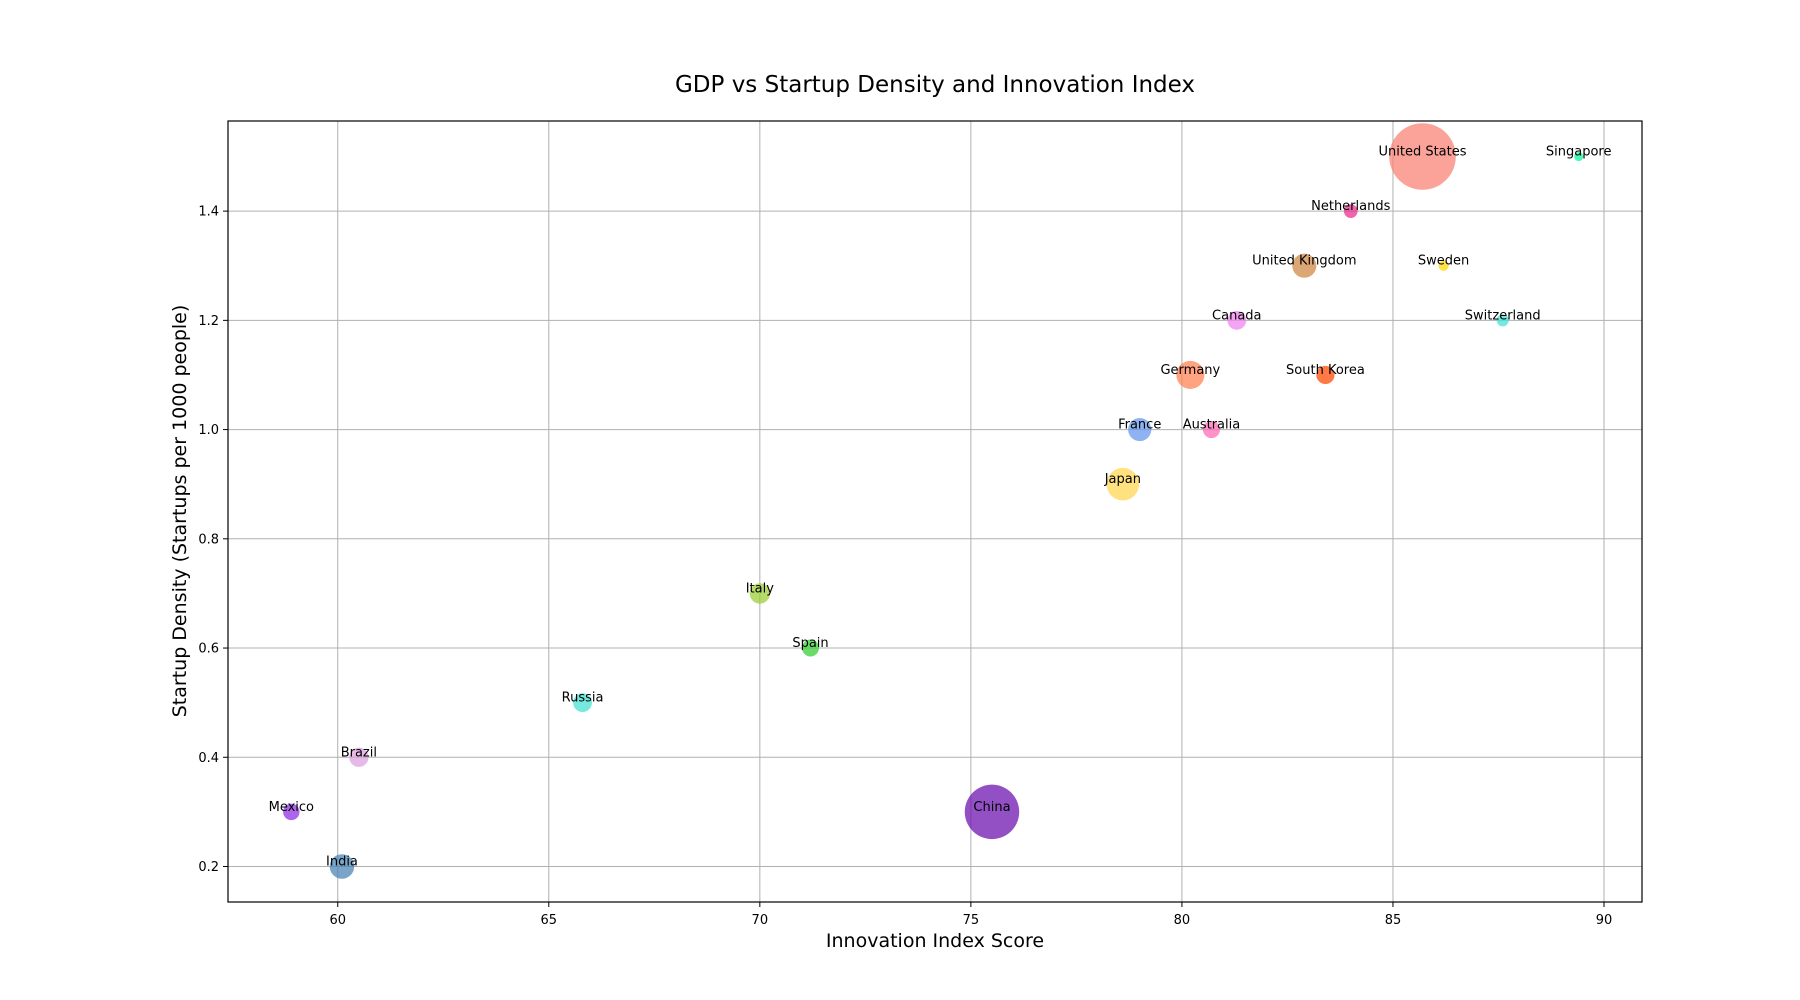  Describe the element at coordinates (208, 321) in the screenshot. I see `y-tick-label: 1.2` at that location.